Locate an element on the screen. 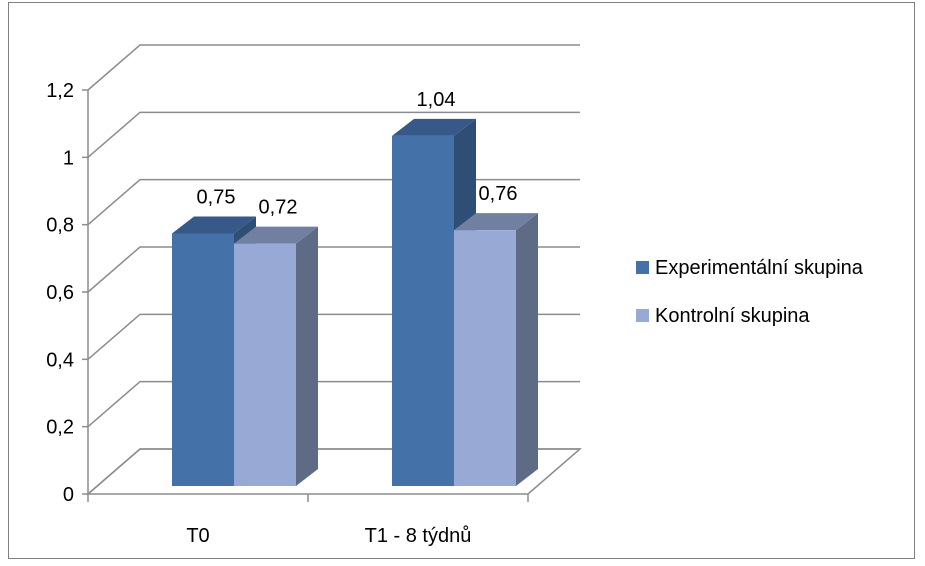 This screenshot has width=925, height=566. legend: Experimentální skupina Kontrolní skupina is located at coordinates (750, 292).